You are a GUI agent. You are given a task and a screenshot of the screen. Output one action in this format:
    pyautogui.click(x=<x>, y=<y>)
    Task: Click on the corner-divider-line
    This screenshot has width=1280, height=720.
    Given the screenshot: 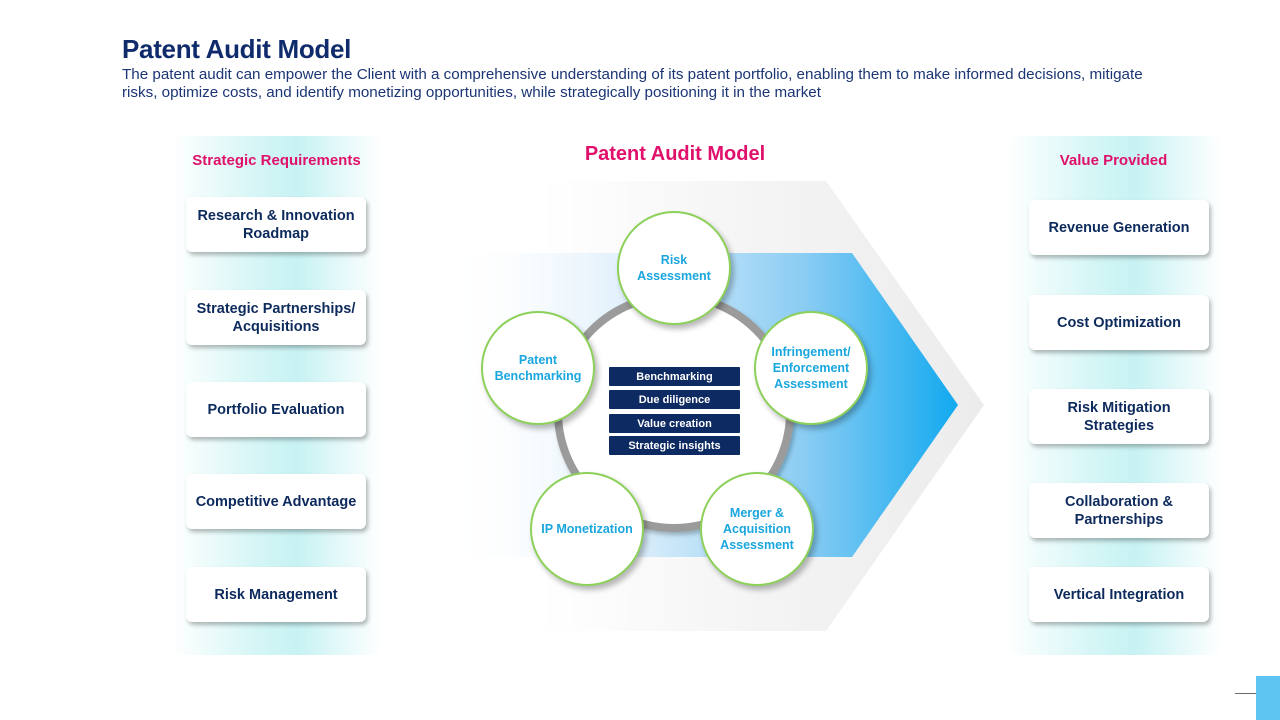 What is the action you would take?
    pyautogui.click(x=1245, y=693)
    